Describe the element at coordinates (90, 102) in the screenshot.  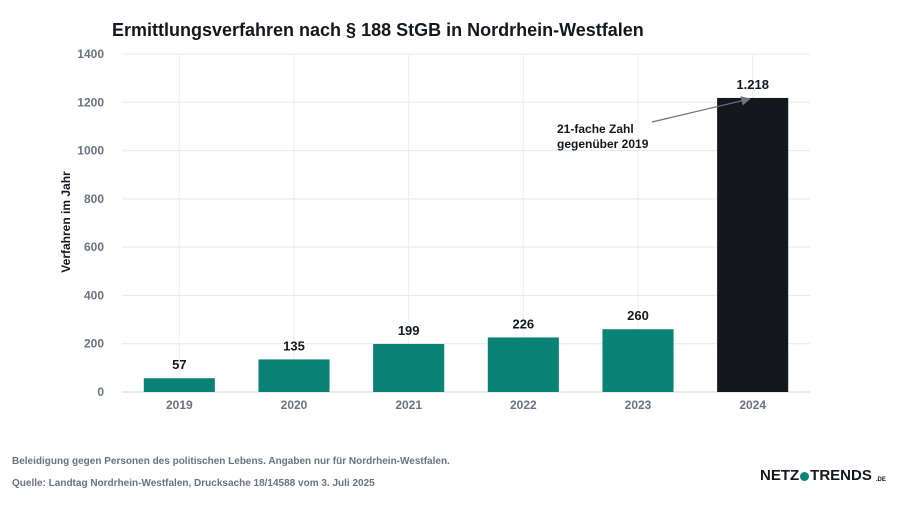
I see `y-tick-label: 1200` at that location.